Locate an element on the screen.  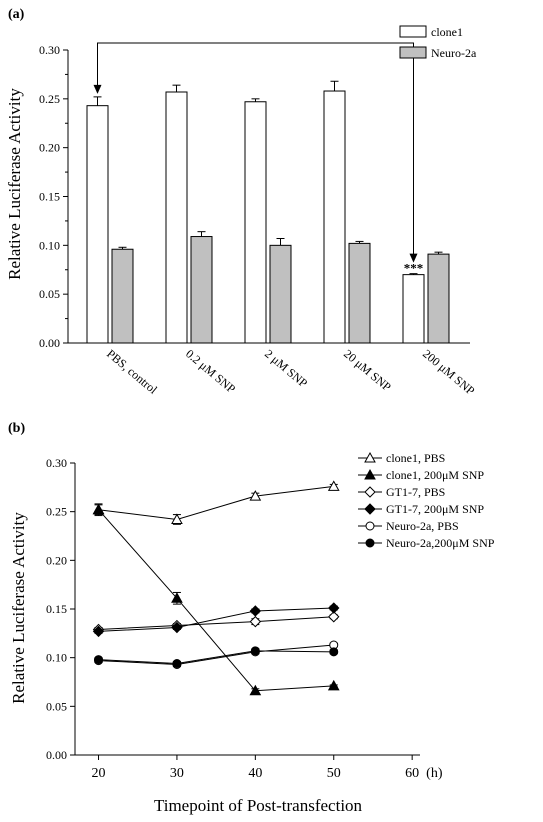
b-x-tick-label: 40 is located at coordinates (255, 773).